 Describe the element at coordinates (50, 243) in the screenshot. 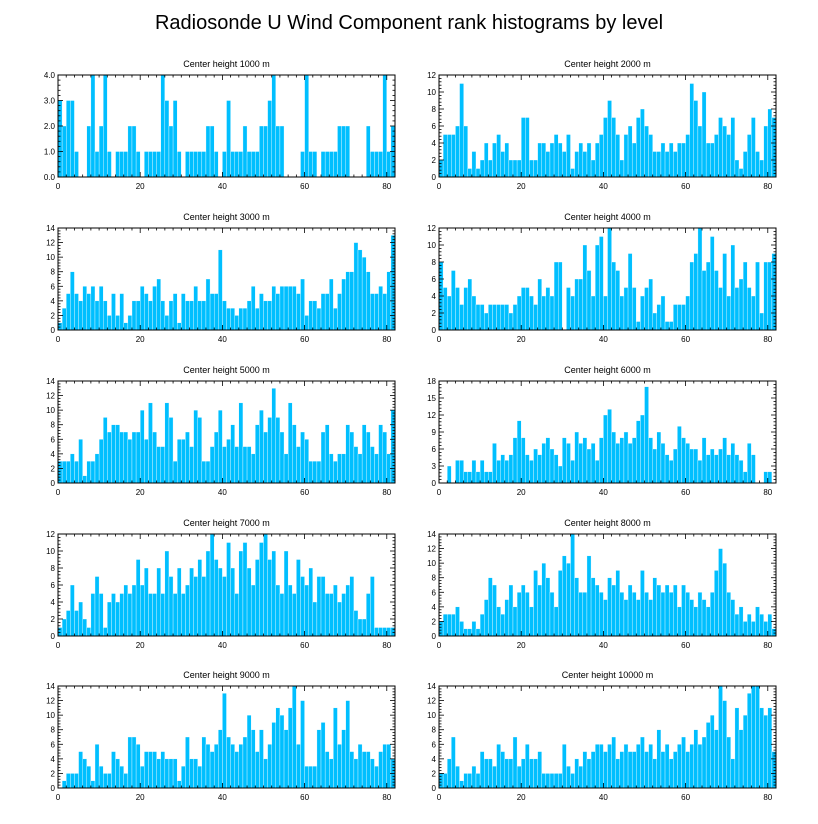

I see `y-tick-label: 12` at that location.